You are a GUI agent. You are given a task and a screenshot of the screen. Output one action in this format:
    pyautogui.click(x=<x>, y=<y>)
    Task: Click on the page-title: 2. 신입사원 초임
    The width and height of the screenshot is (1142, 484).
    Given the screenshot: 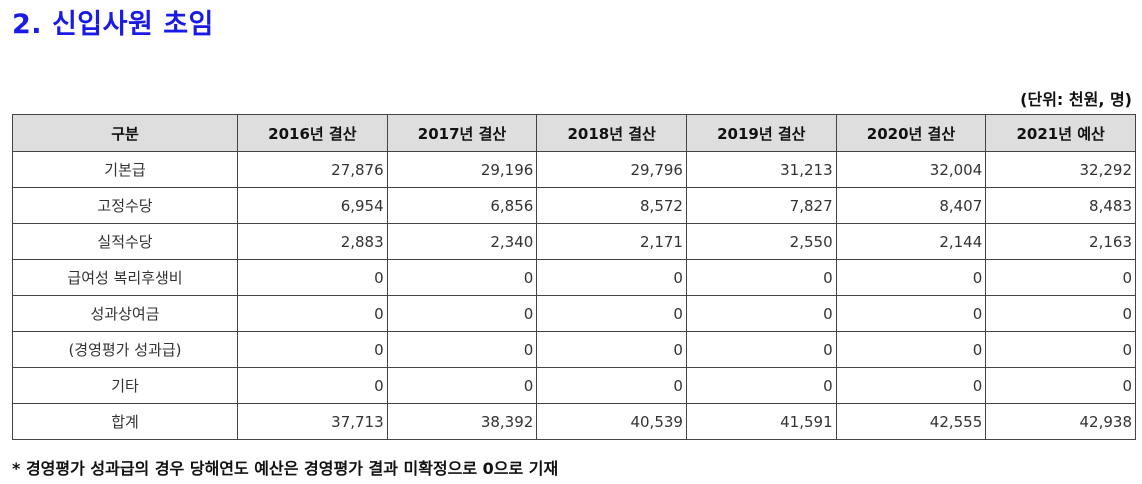 What is the action you would take?
    pyautogui.click(x=113, y=24)
    